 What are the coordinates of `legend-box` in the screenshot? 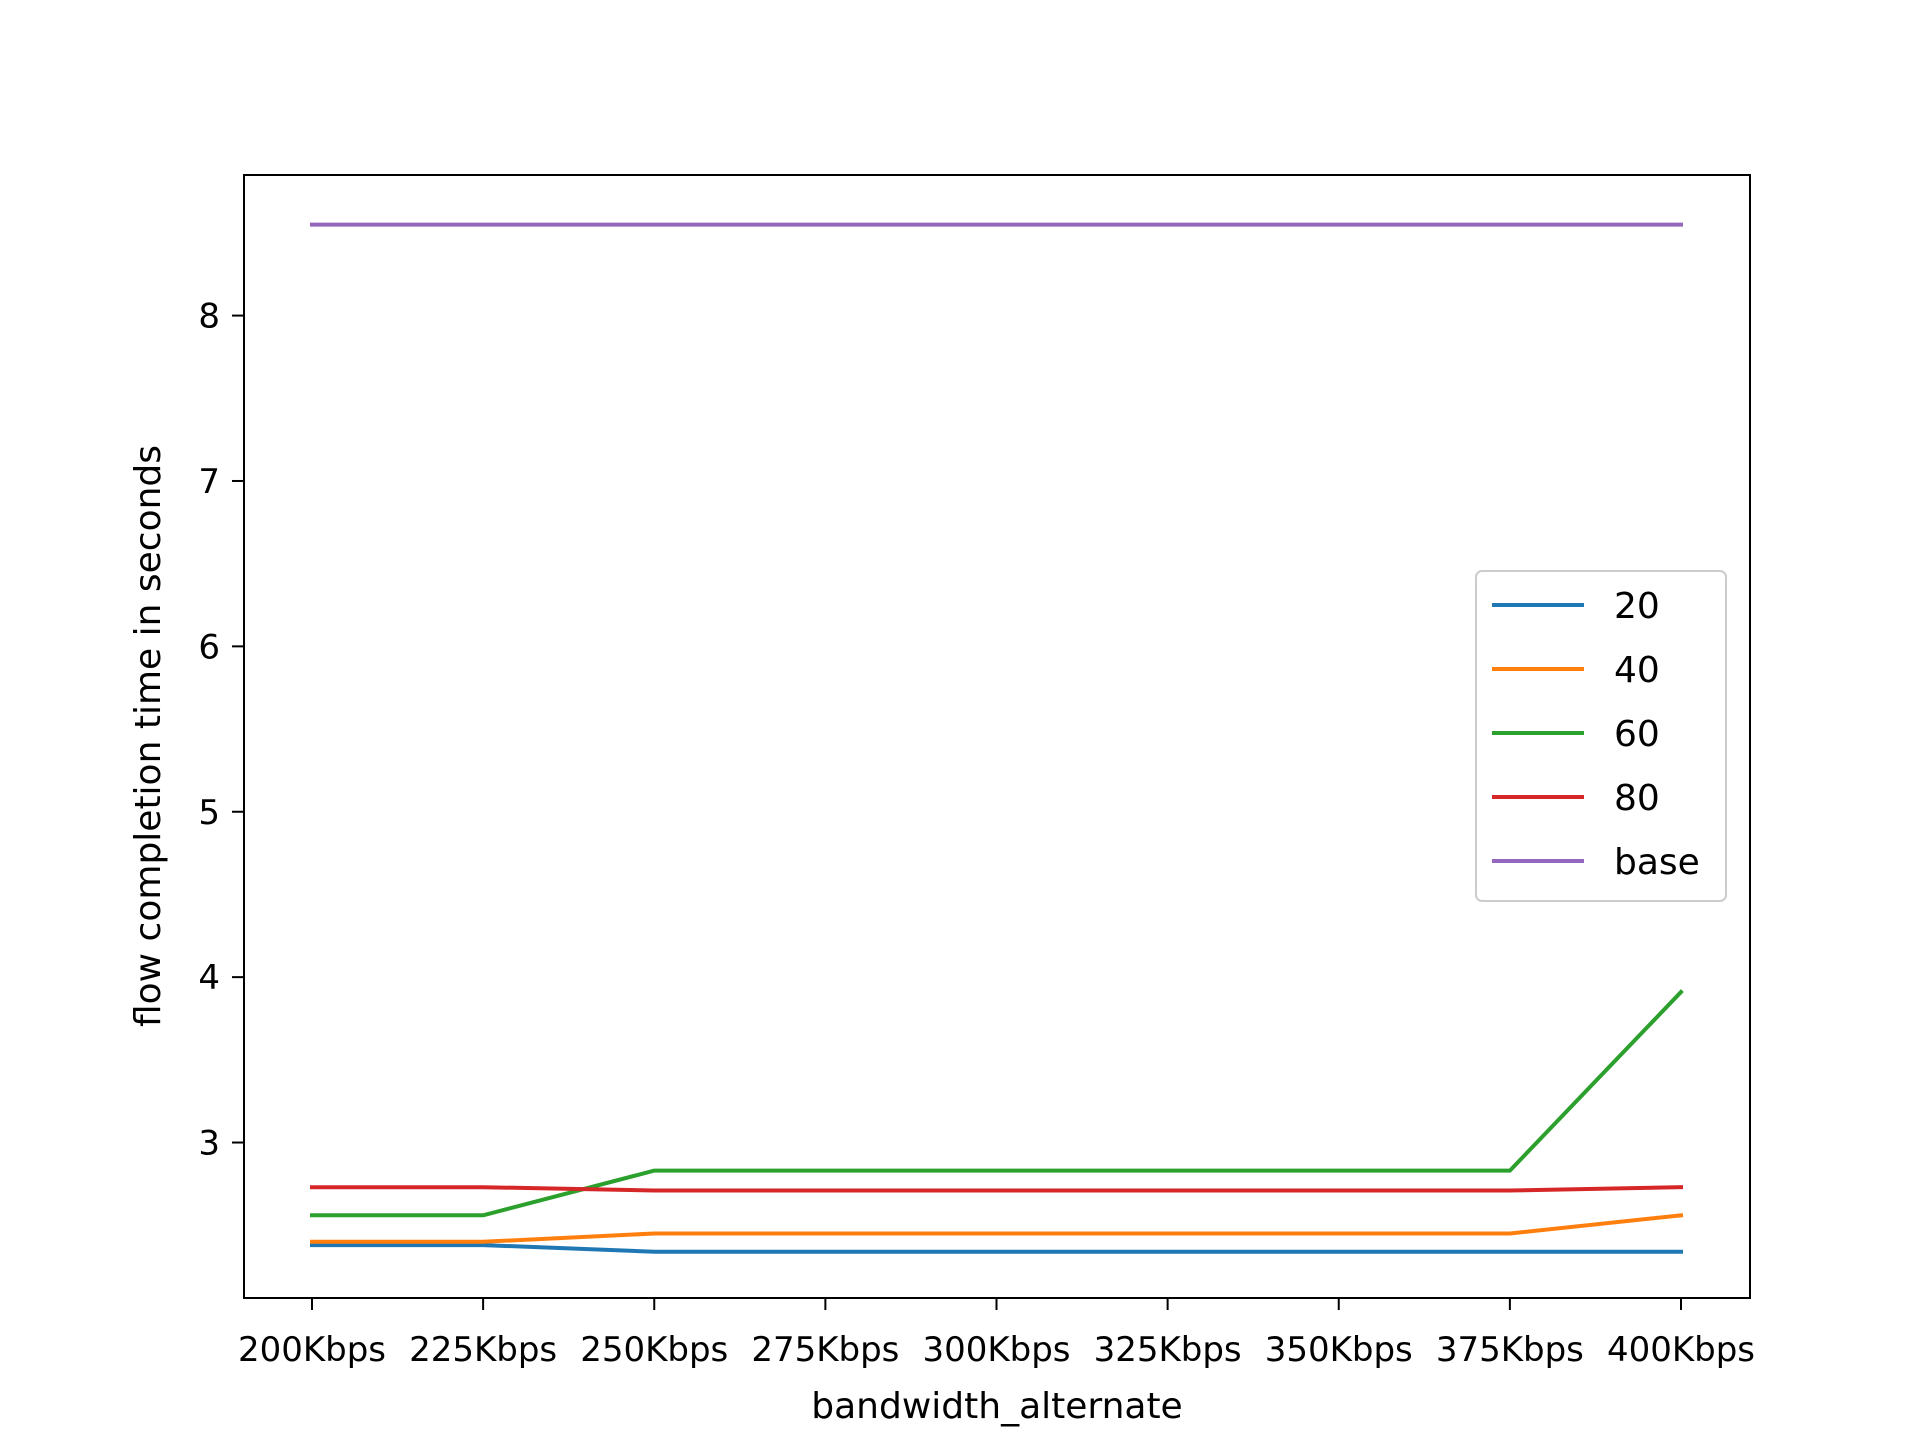 It's located at (1601, 736).